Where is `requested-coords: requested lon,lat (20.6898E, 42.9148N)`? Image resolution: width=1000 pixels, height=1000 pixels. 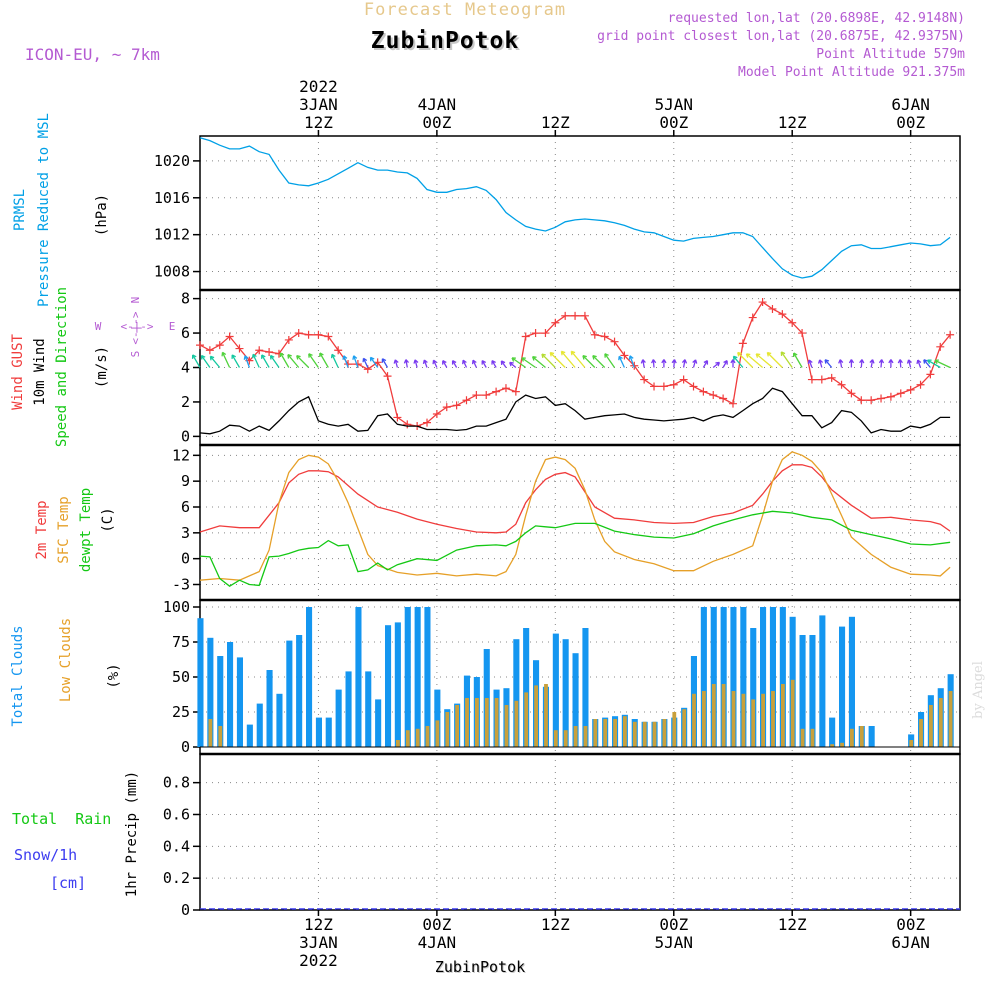 requested-coords: requested lon,lat (20.6898E, 42.9148N) is located at coordinates (816, 18).